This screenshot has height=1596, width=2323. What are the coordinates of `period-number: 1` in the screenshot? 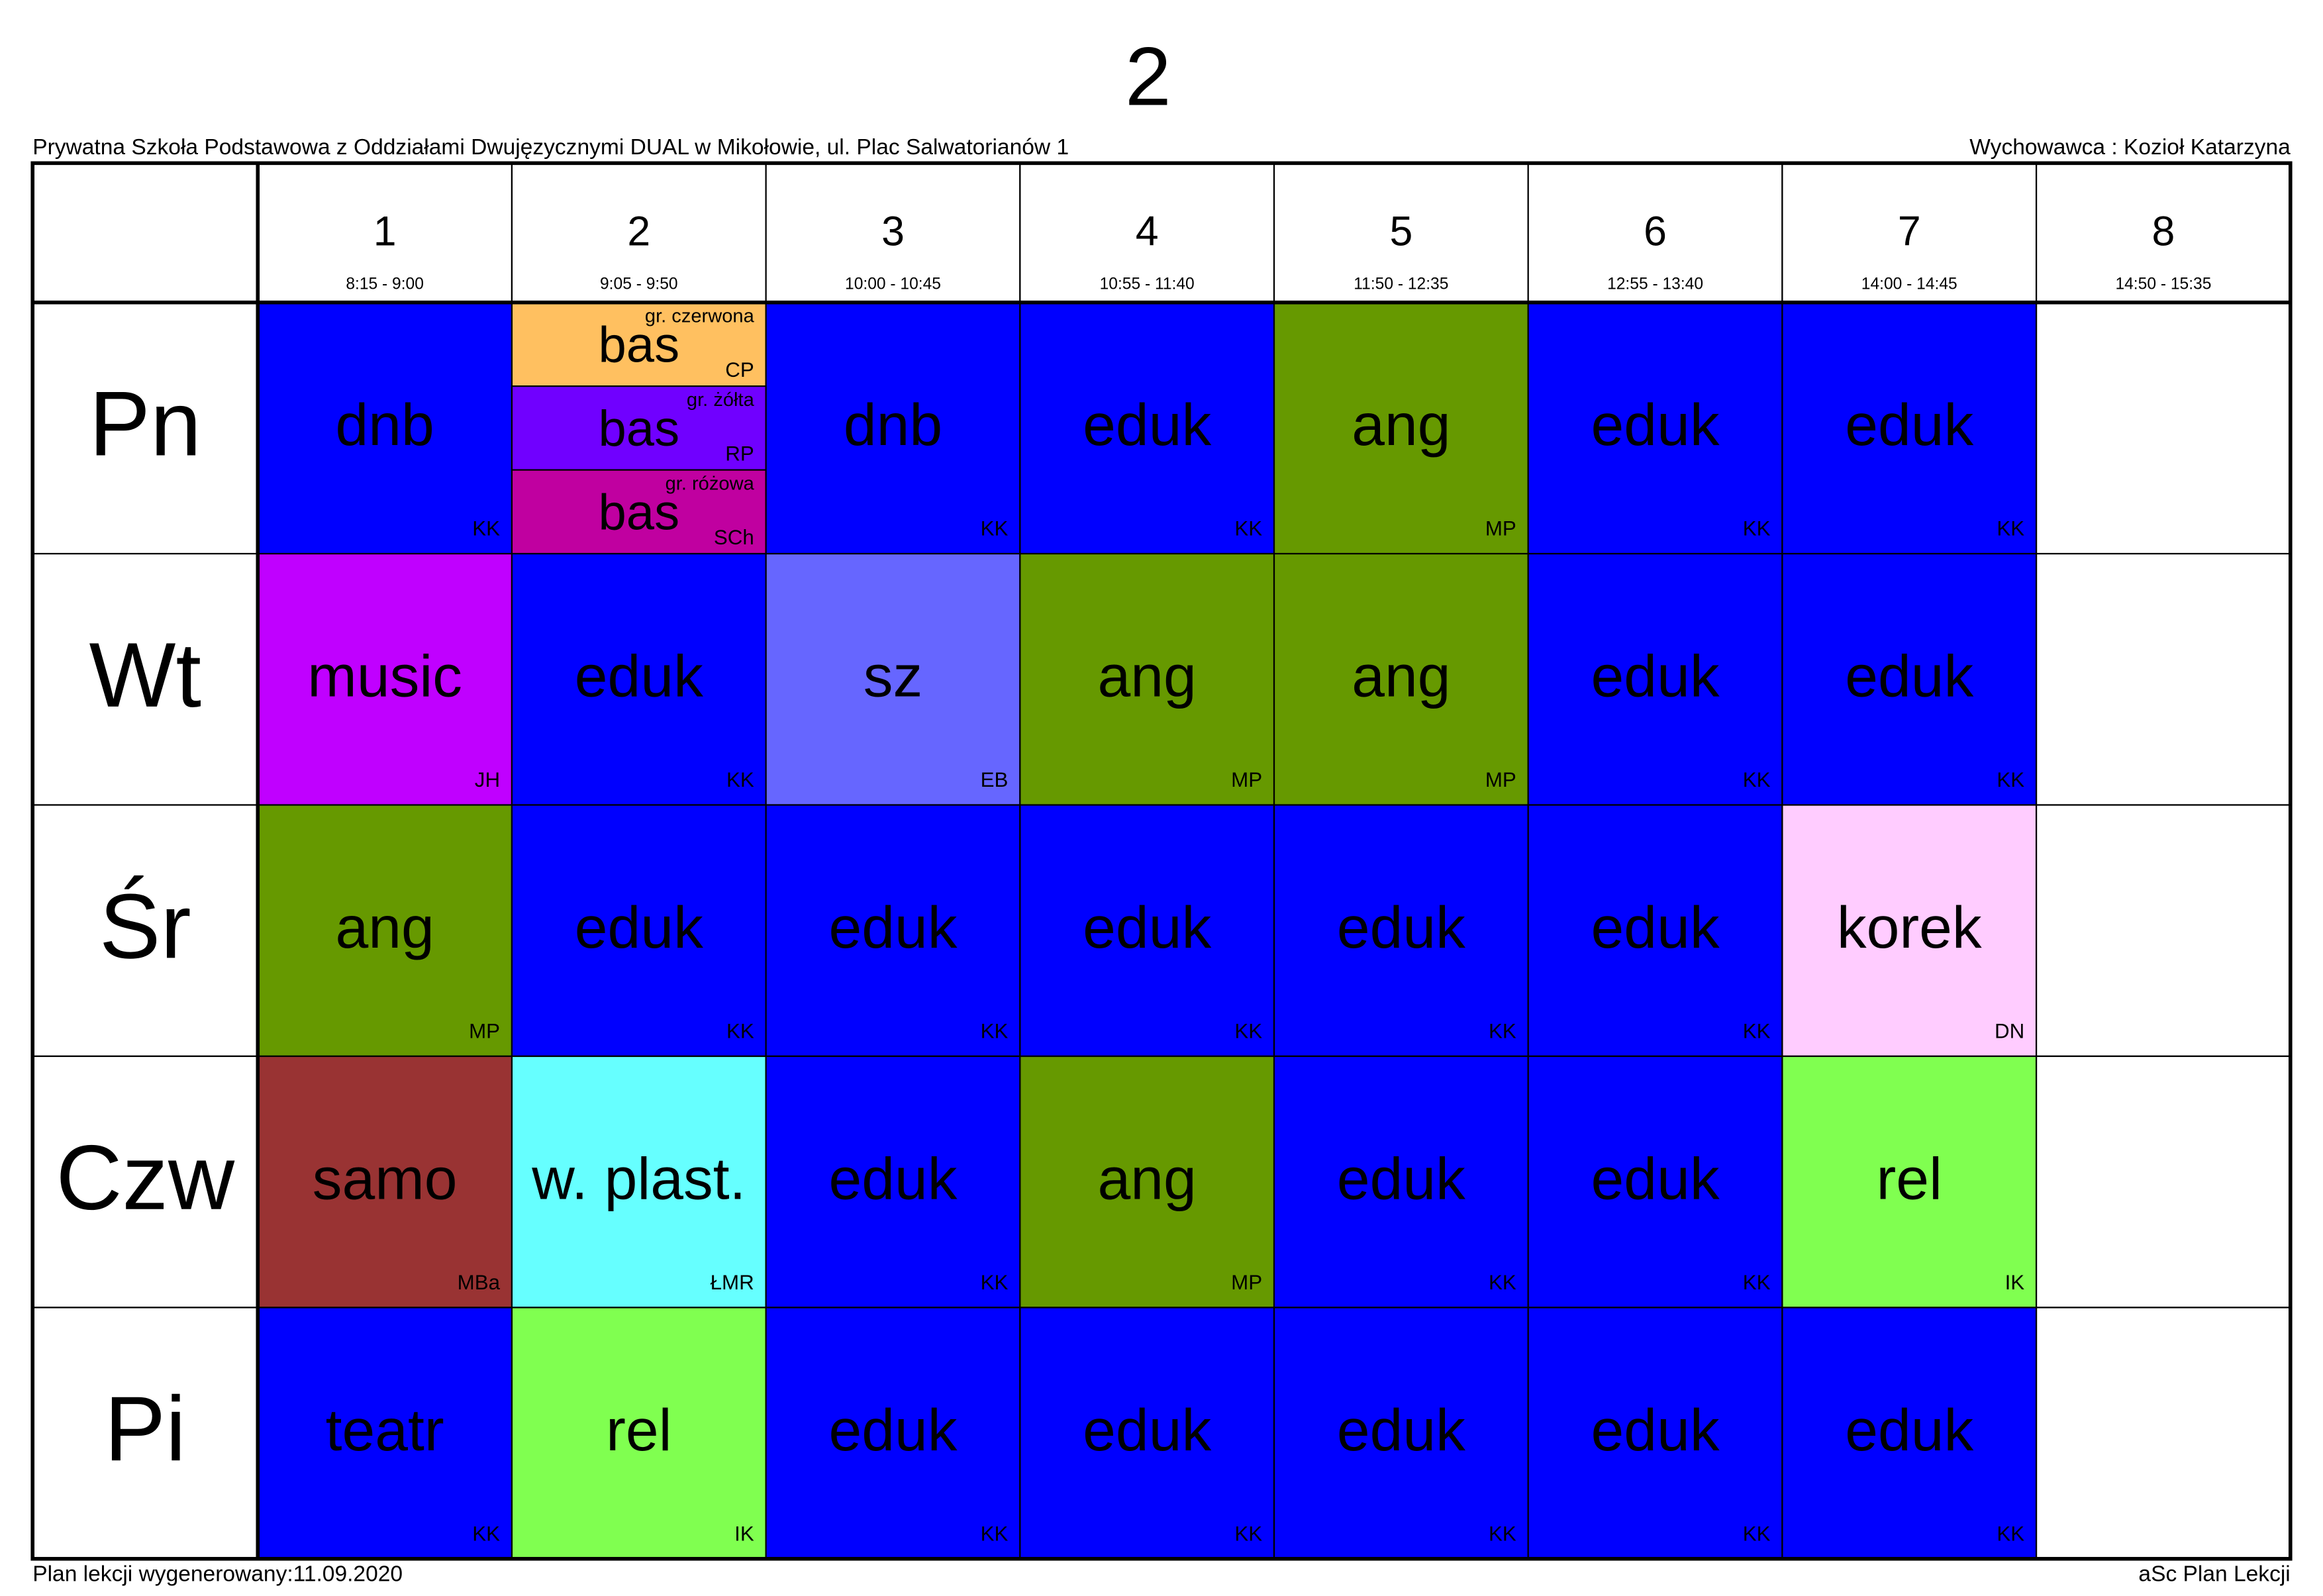 It's located at (385, 231).